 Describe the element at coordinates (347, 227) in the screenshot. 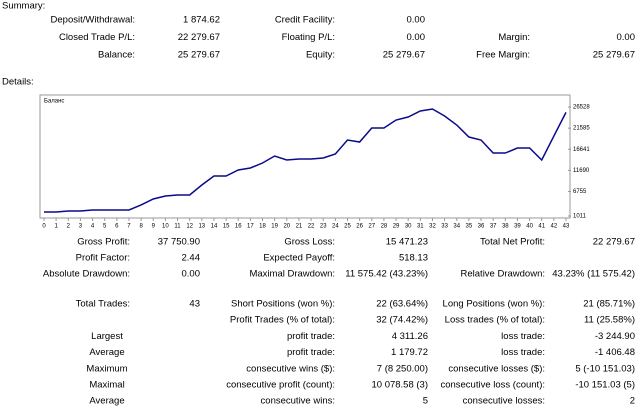

I see `x-tick-label: 25` at that location.